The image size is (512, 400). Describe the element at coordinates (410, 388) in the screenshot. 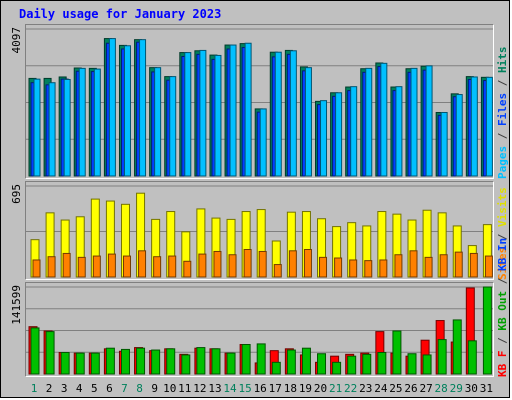

I see `x-axis-label-26: 26` at that location.